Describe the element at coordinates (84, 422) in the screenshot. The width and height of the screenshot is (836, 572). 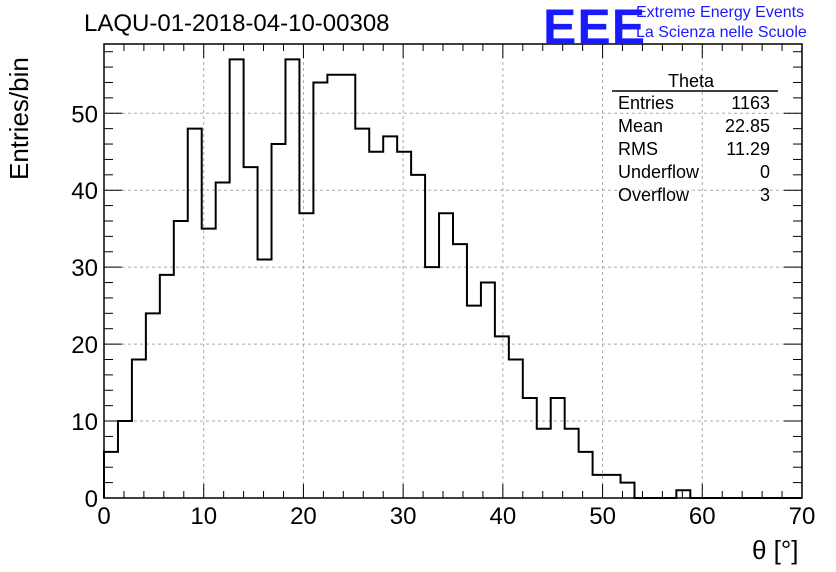
I see `y-tick-label: 10` at that location.